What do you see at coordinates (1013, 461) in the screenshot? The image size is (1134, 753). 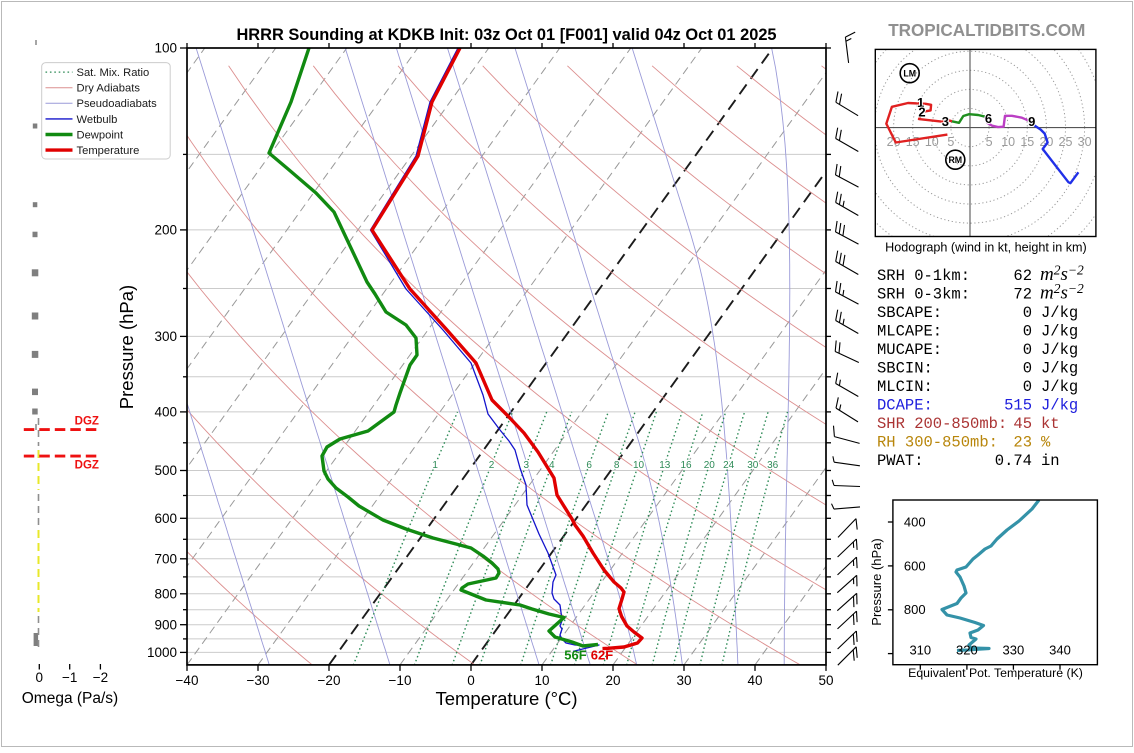 I see `svg-text: 0.74` at bounding box center [1013, 461].